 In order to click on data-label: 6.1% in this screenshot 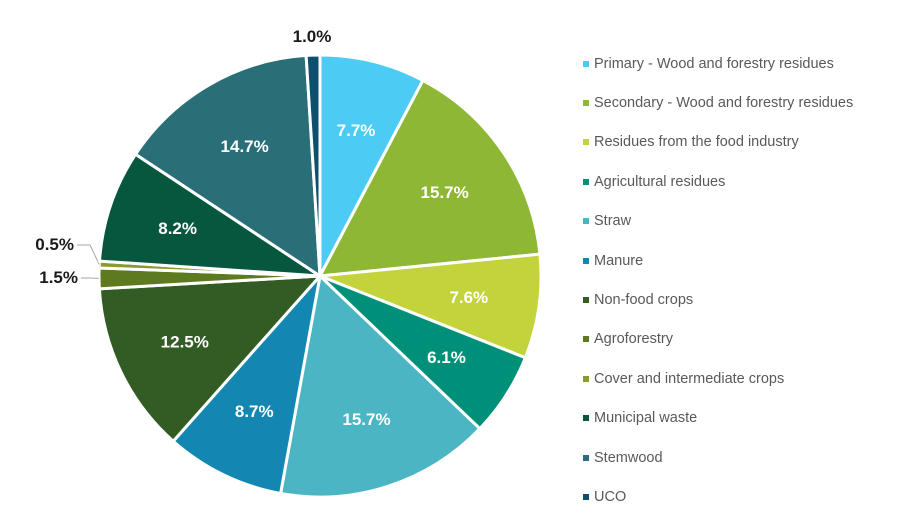, I will do `click(446, 357)`.